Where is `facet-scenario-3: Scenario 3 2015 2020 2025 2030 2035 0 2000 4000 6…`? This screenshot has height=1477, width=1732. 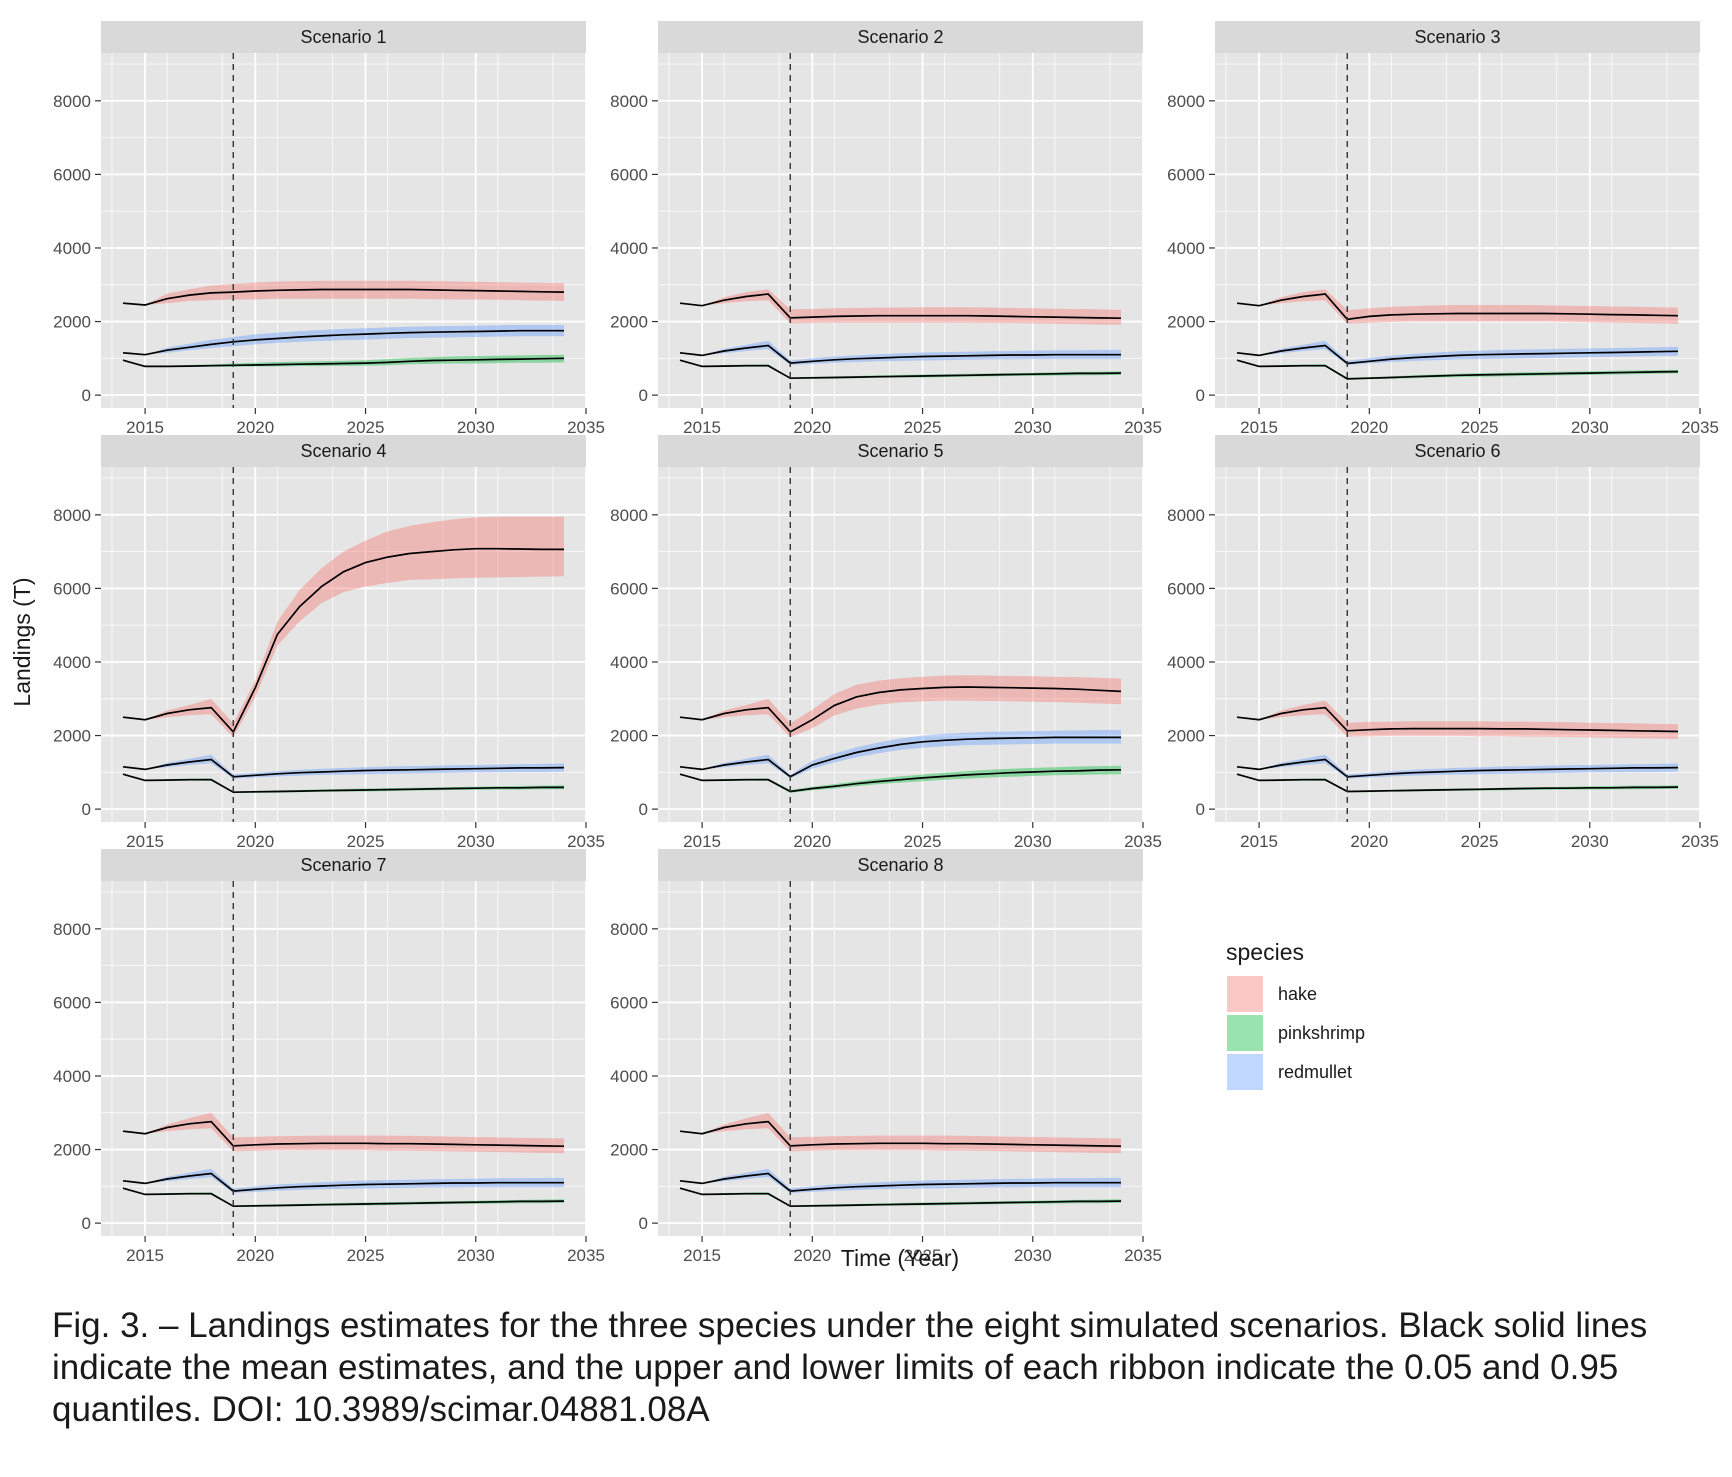 facet-scenario-3: Scenario 3 2015 2020 2025 2030 2035 0 2000 4000 6… is located at coordinates (1443, 229).